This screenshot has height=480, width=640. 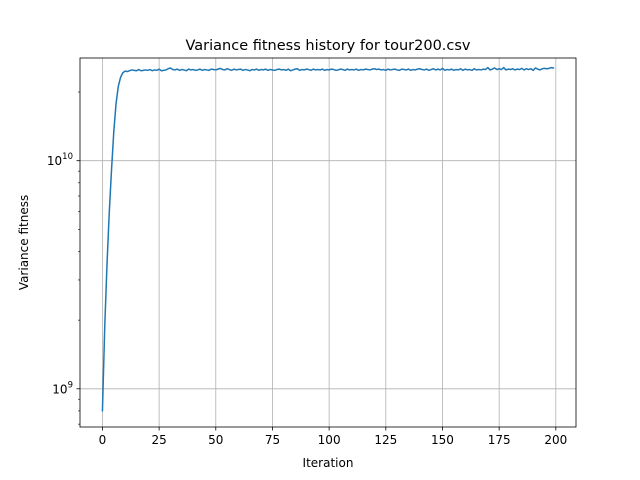 I want to click on y-tick-label: 109, so click(x=62, y=388).